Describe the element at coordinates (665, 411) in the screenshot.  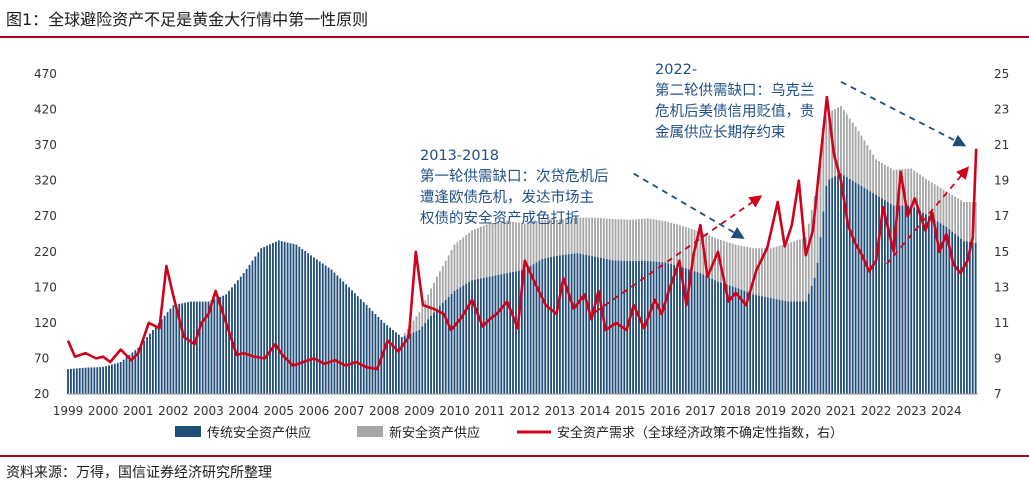
I see `x-tick-label: 2016` at that location.